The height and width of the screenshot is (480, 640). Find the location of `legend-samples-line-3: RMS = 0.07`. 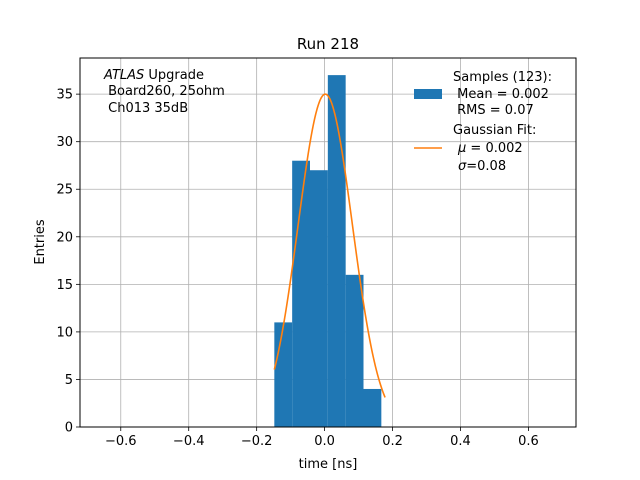

legend-samples-line-3: RMS = 0.07 is located at coordinates (493, 110).